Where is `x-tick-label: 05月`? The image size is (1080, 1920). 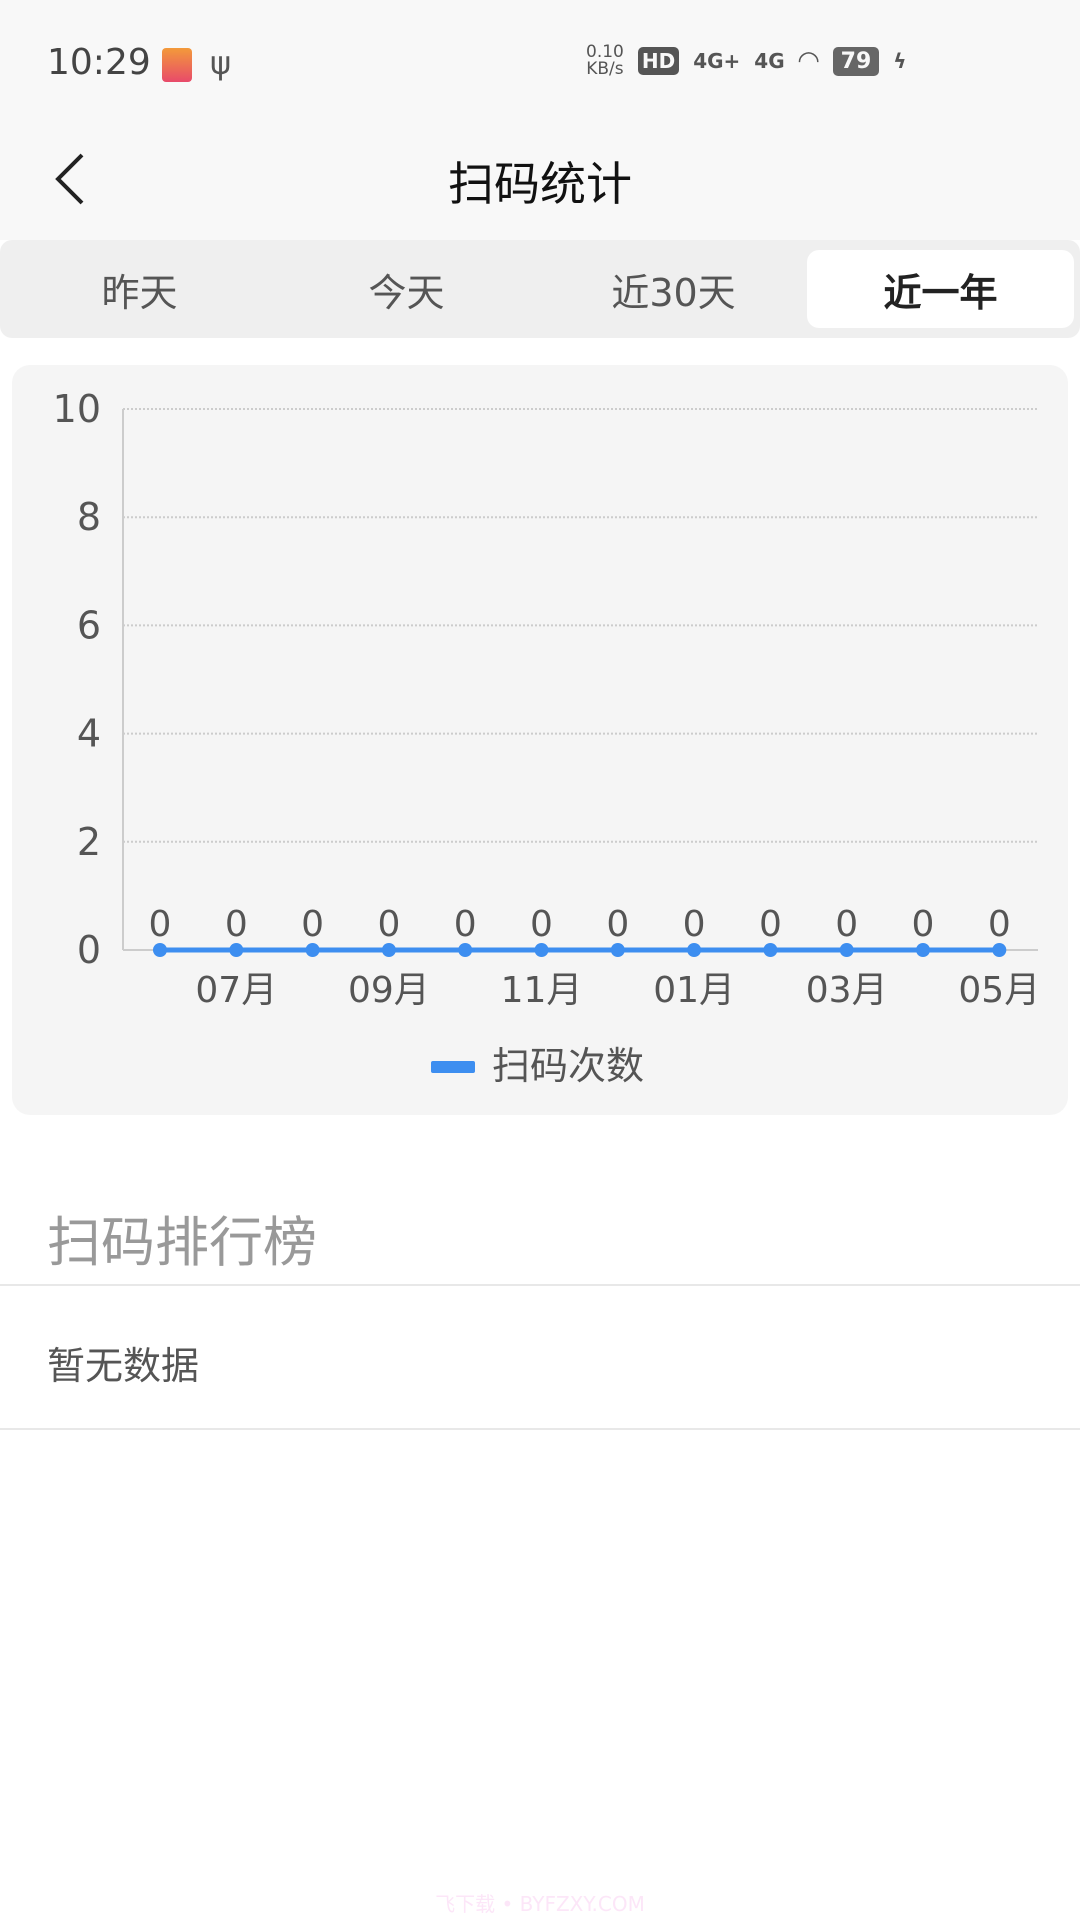 x-tick-label: 05月 is located at coordinates (999, 990).